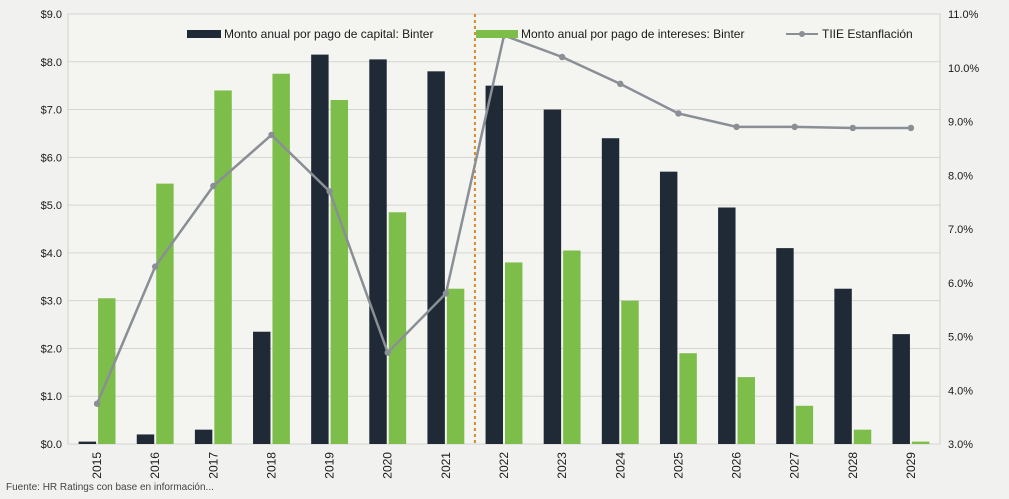 The height and width of the screenshot is (499, 1009). What do you see at coordinates (455, 366) in the screenshot?
I see `bar-intereses-2021` at bounding box center [455, 366].